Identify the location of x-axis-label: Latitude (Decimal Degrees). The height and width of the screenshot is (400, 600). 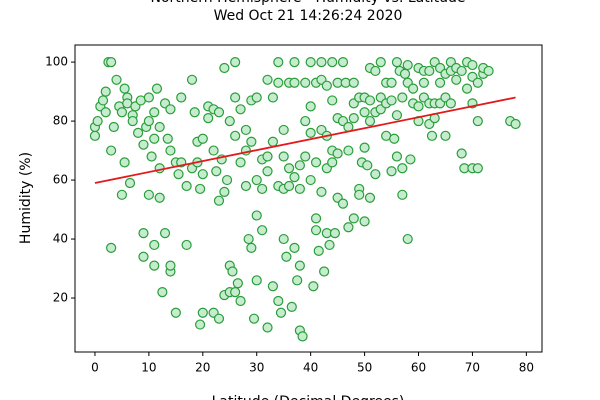
(308, 397).